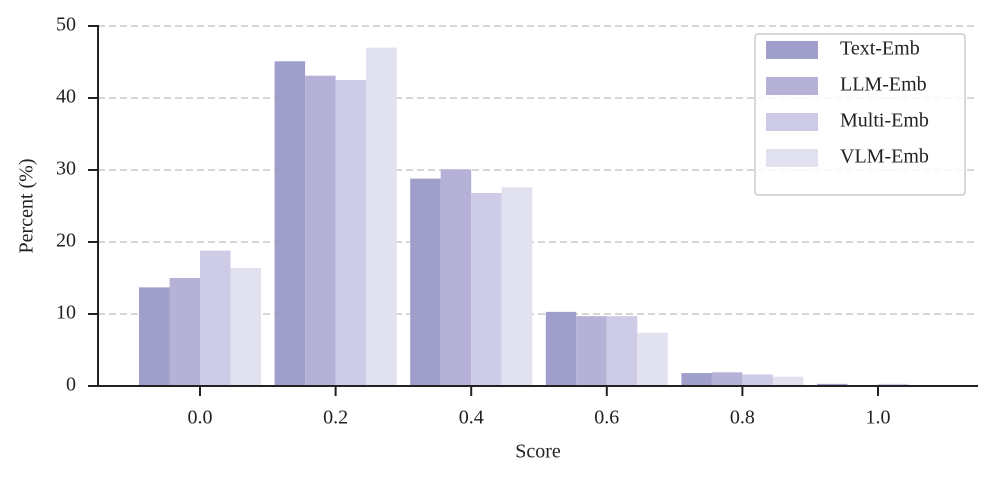  What do you see at coordinates (606, 418) in the screenshot?
I see `x-tick-label: 0.6` at bounding box center [606, 418].